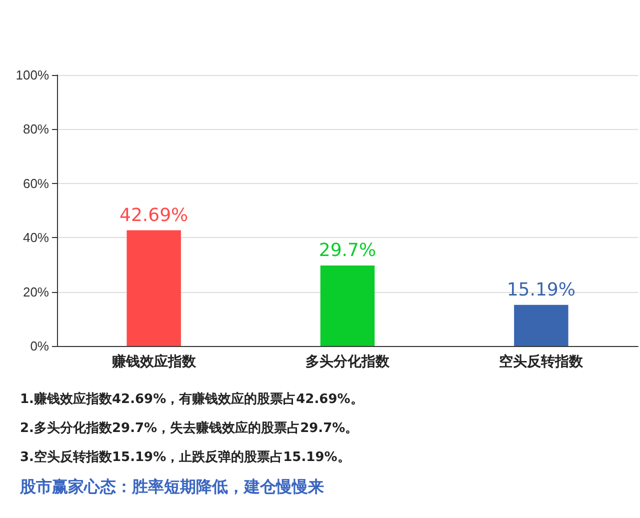 The height and width of the screenshot is (518, 640). What do you see at coordinates (33, 75) in the screenshot?
I see `y-tick-label: 100%` at bounding box center [33, 75].